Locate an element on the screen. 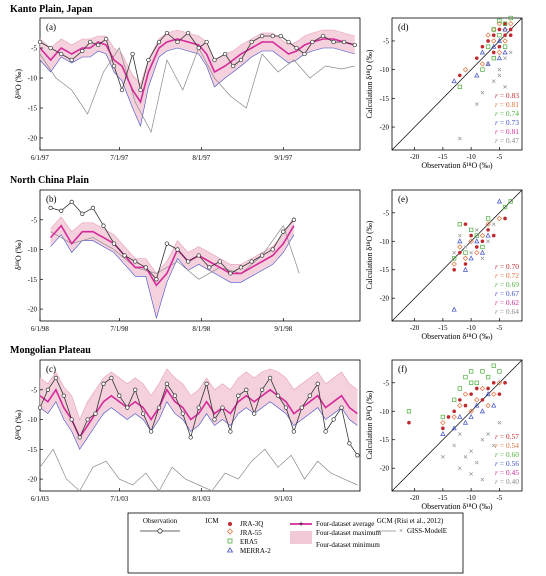 Image resolution: width=546 pixels, height=576 pixels. ytick-label: -15 is located at coordinates (33, 450).